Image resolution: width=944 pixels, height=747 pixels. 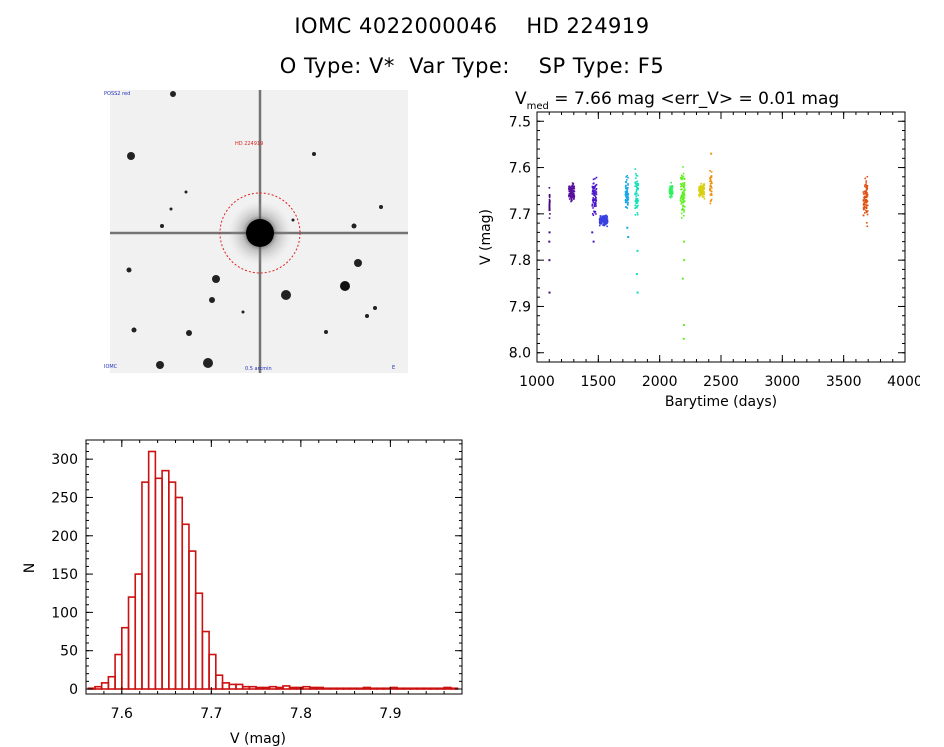 I want to click on histogram-ytick-label: 100, so click(x=64, y=613).